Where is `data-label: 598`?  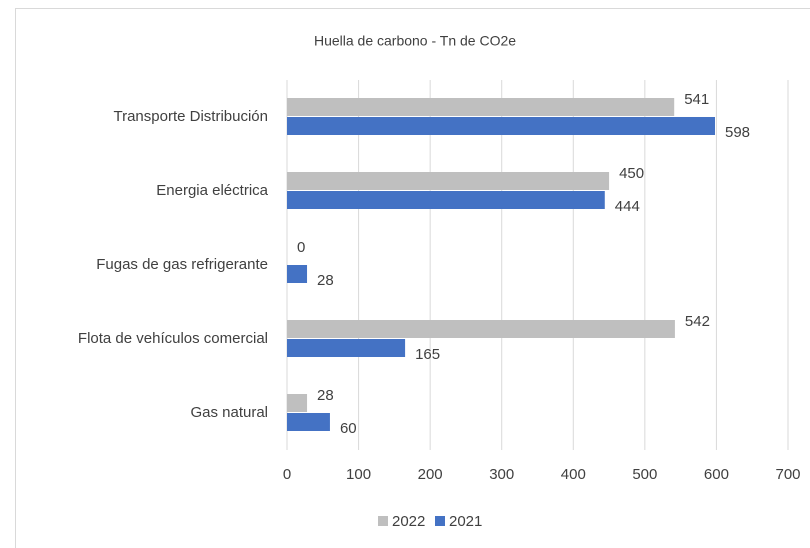
data-label: 598 is located at coordinates (737, 132).